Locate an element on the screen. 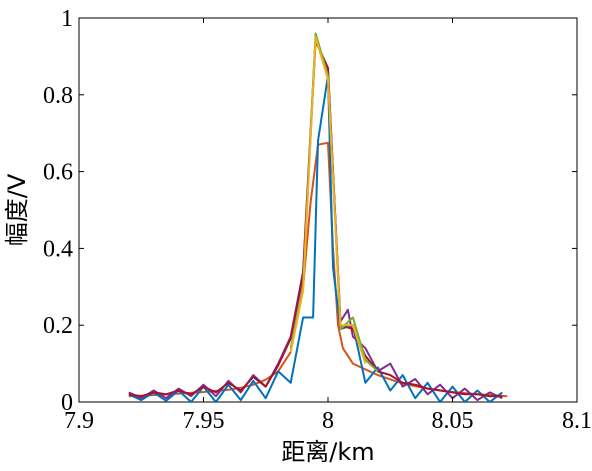  x-tick-label: 7.9 is located at coordinates (79, 421).